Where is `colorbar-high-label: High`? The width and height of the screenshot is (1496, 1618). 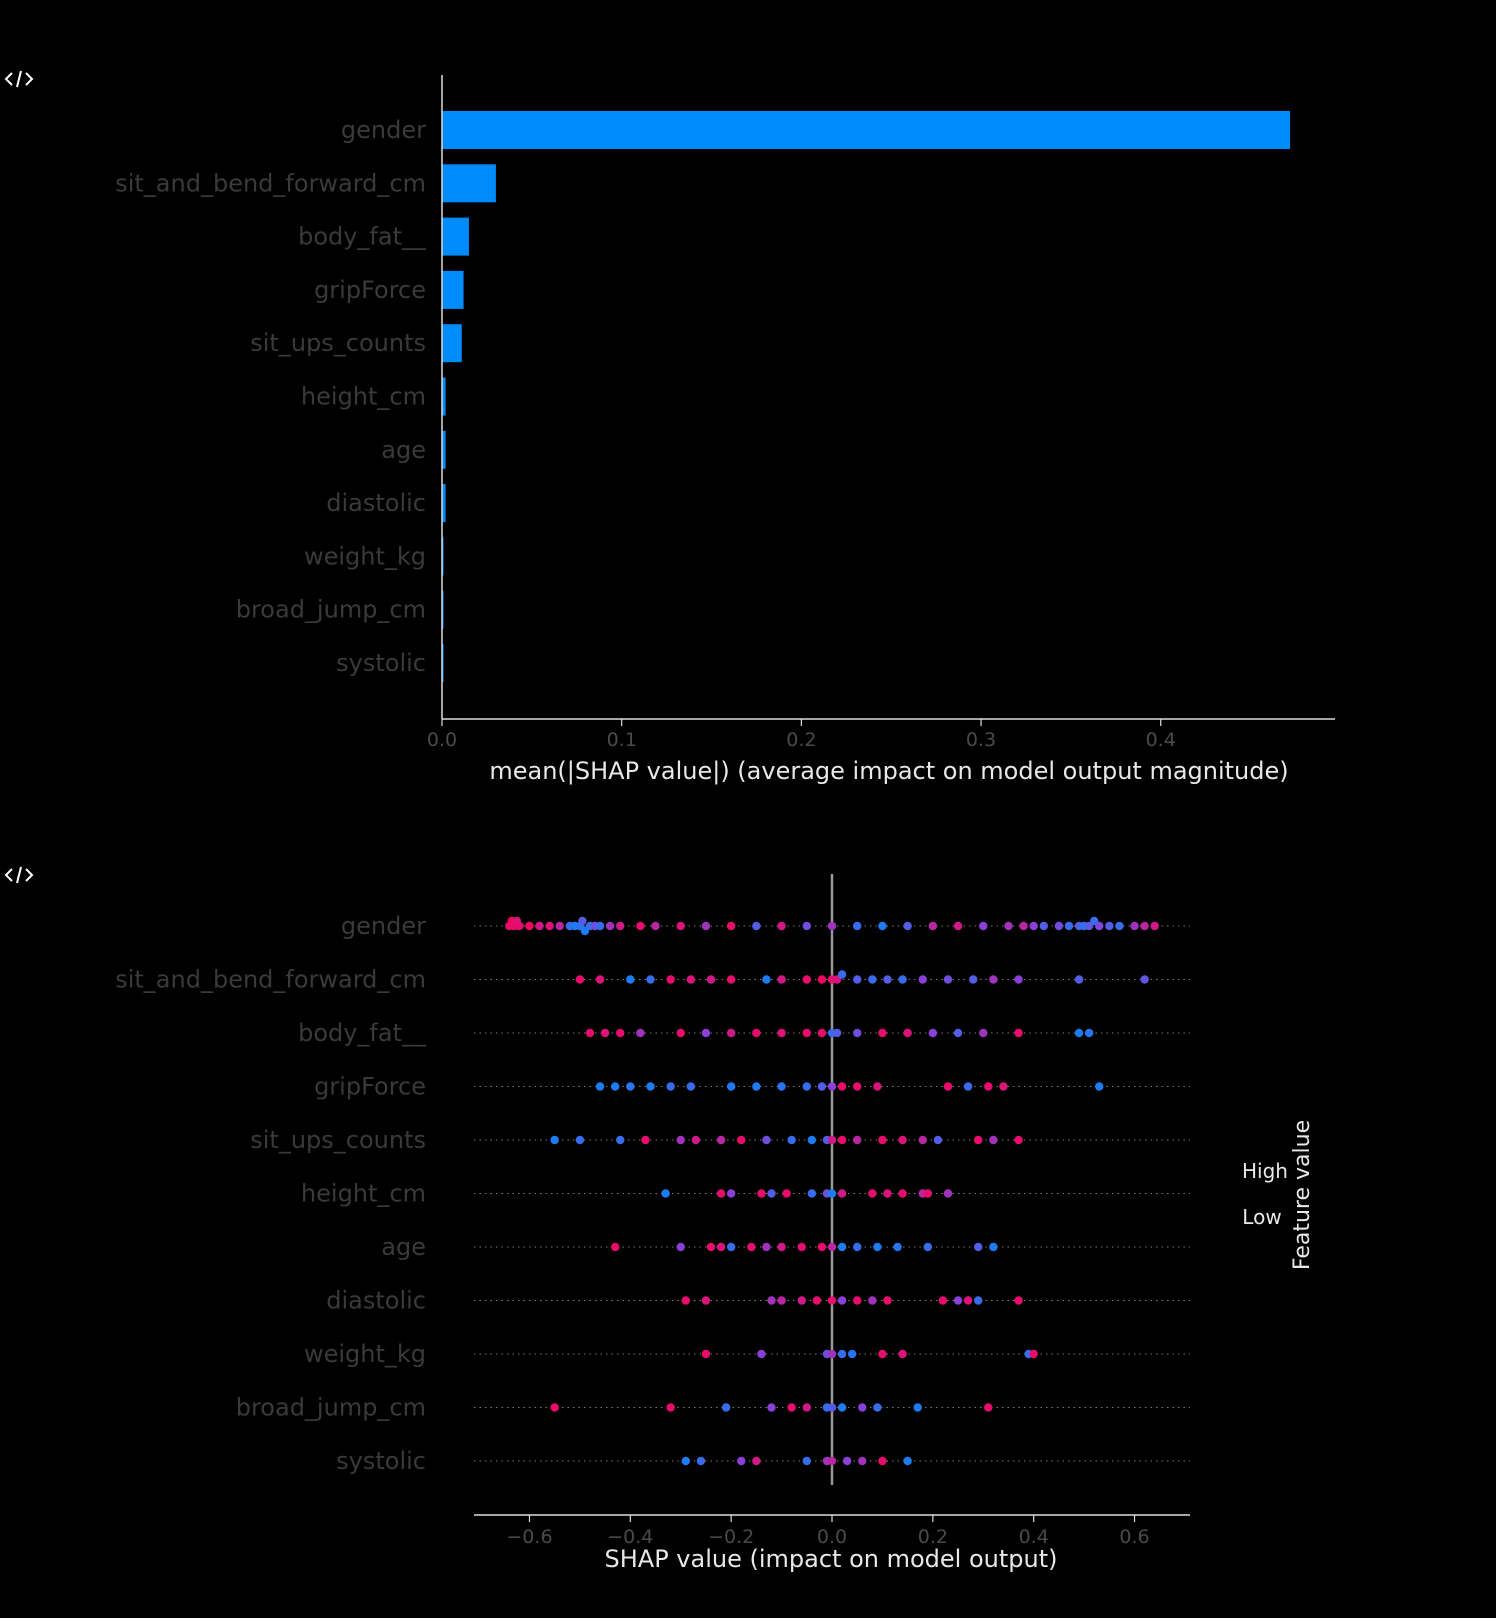
colorbar-high-label: High is located at coordinates (1265, 1171).